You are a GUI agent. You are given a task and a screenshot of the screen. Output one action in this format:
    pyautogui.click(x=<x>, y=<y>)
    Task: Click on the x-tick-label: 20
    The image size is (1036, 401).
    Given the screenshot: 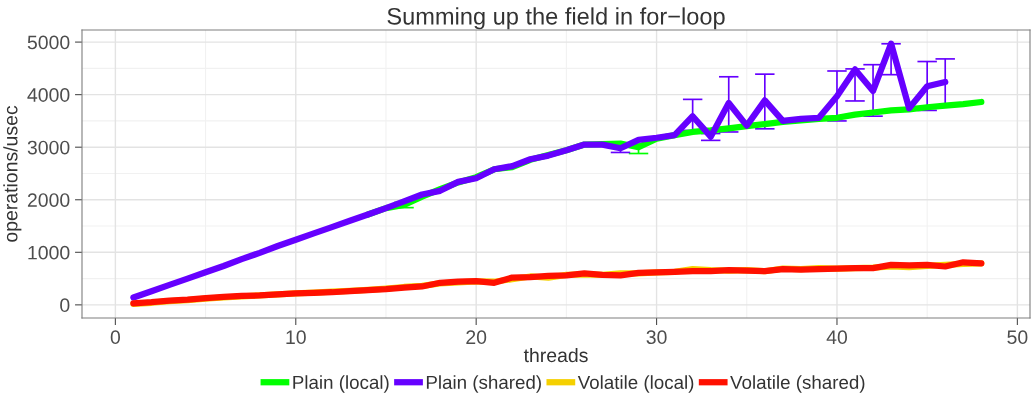 What is the action you would take?
    pyautogui.click(x=476, y=337)
    